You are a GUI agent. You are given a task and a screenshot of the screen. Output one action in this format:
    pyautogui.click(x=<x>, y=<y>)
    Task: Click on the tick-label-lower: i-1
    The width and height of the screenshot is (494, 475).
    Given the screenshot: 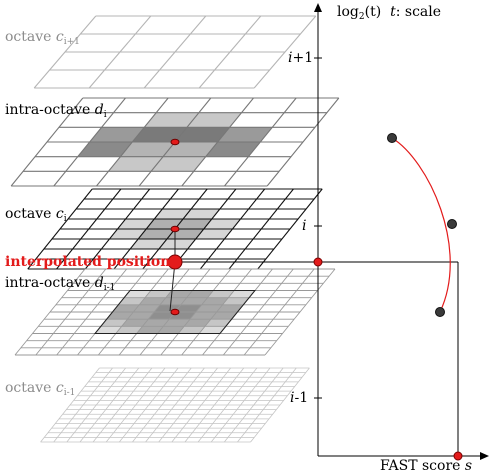 What is the action you would take?
    pyautogui.click(x=299, y=398)
    